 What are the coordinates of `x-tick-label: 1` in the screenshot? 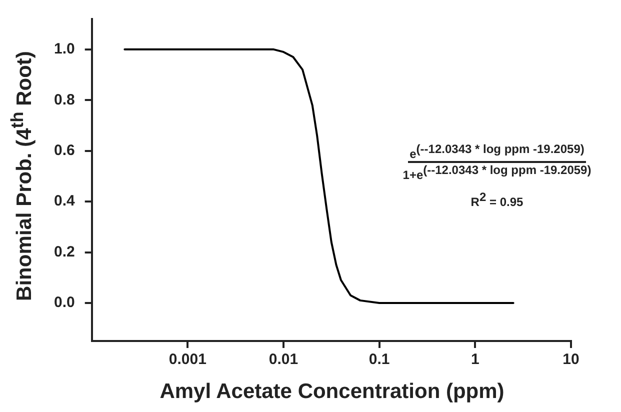 It's located at (475, 359).